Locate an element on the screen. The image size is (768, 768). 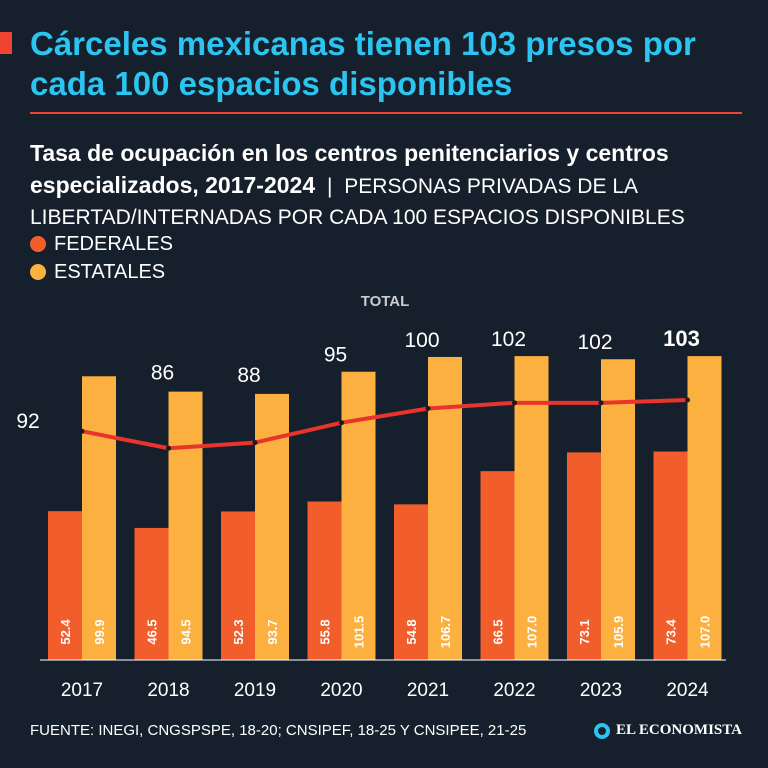
x-tick-label-2019: 2019 is located at coordinates (255, 690).